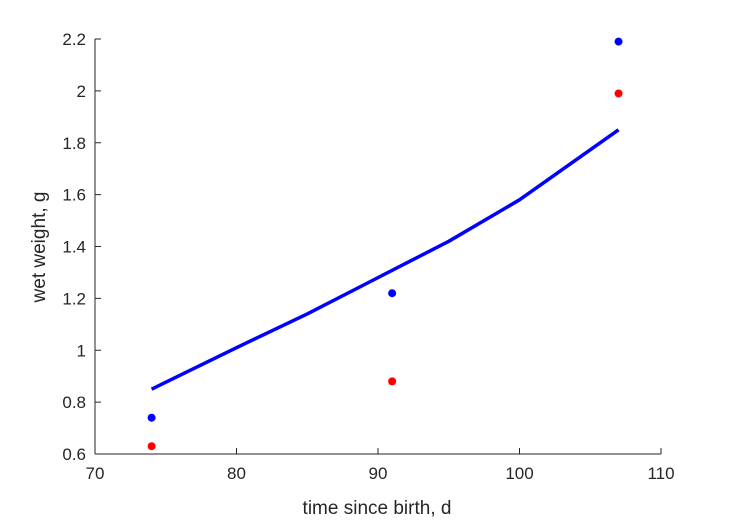  Describe the element at coordinates (377, 508) in the screenshot. I see `x-axis-label: time since birth, d` at that location.